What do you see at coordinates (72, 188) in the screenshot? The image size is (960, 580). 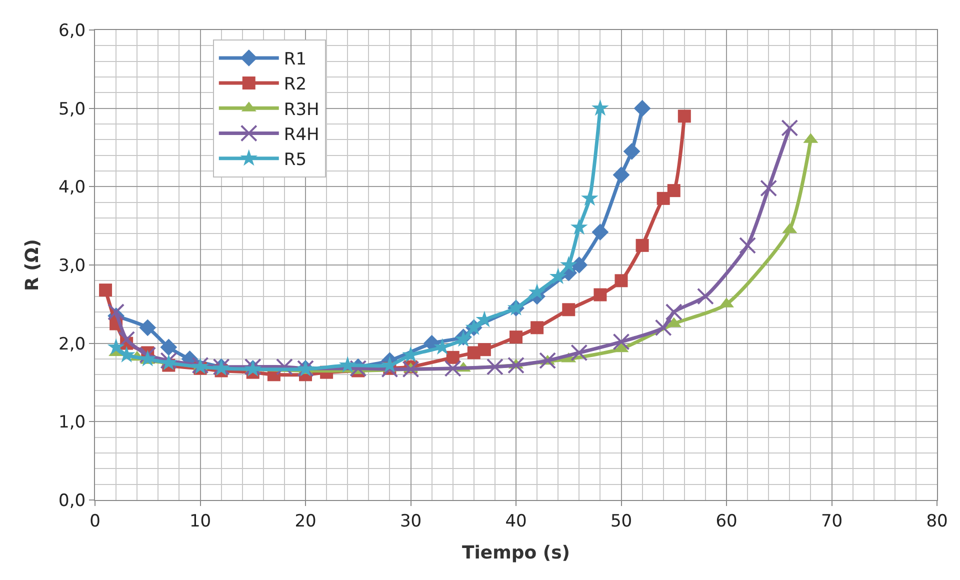 I see `y-tick-label: 4,0` at bounding box center [72, 188].